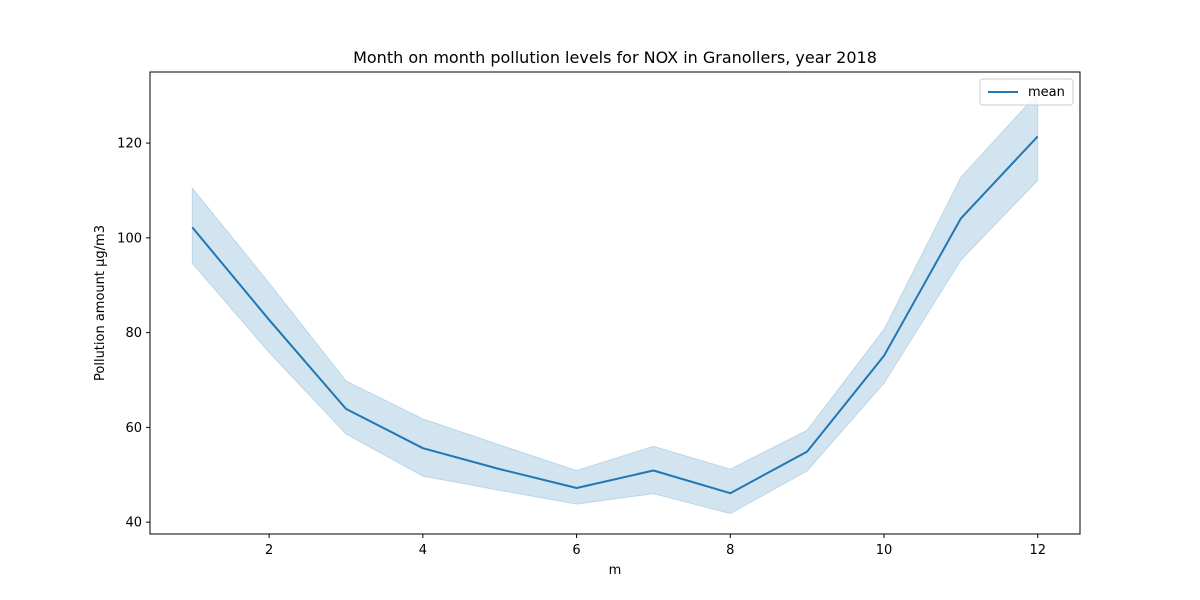  I want to click on y-tick-label-100: 100, so click(129, 238).